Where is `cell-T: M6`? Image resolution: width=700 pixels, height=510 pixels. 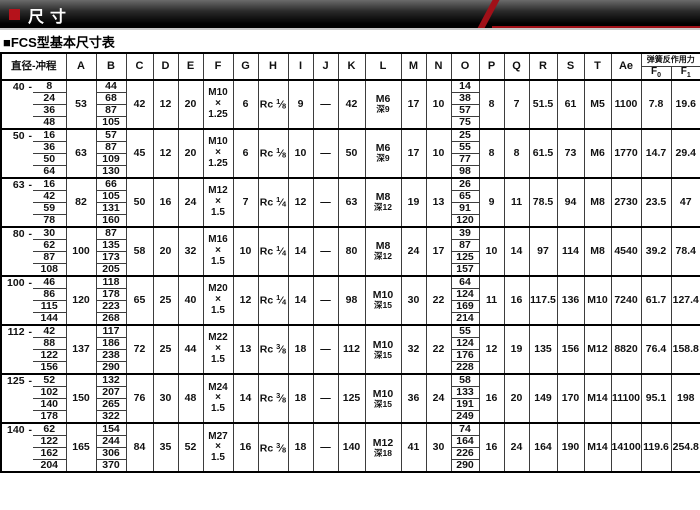
cell-T: M6 is located at coordinates (597, 153).